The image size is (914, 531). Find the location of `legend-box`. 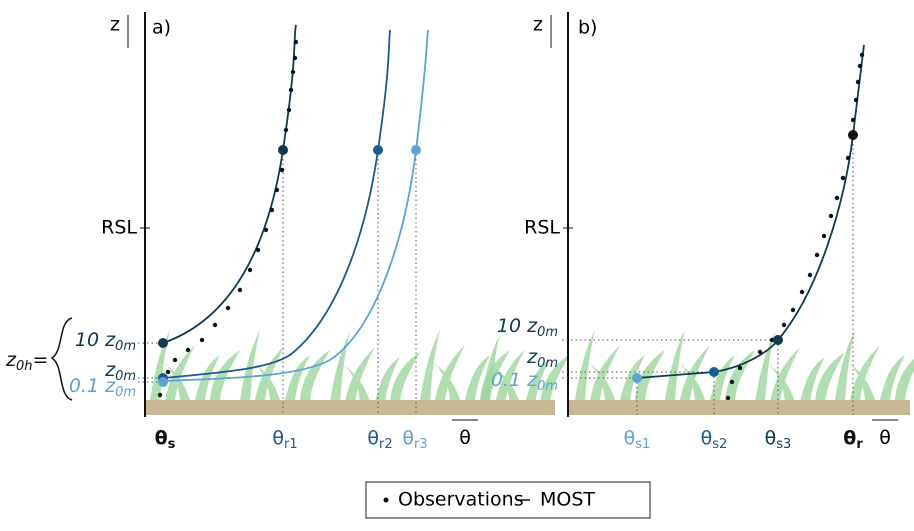

legend-box is located at coordinates (508, 500).